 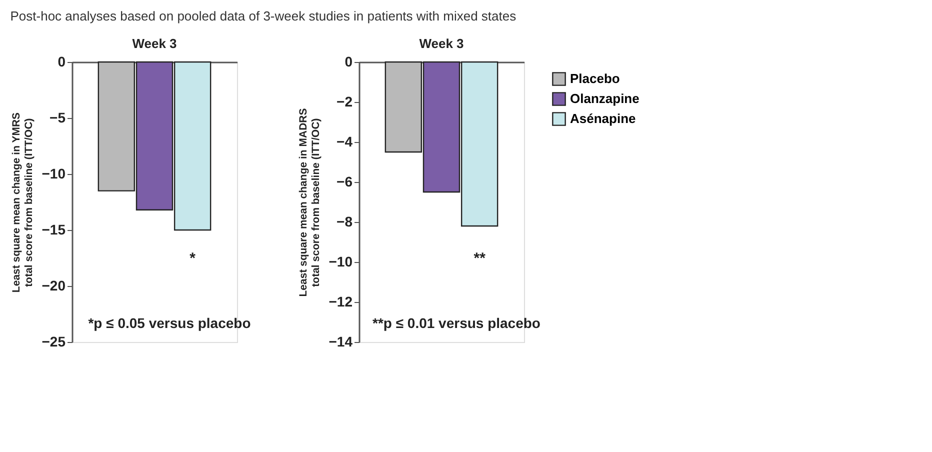 What do you see at coordinates (54, 230) in the screenshot?
I see `y-tick-label: −15` at bounding box center [54, 230].